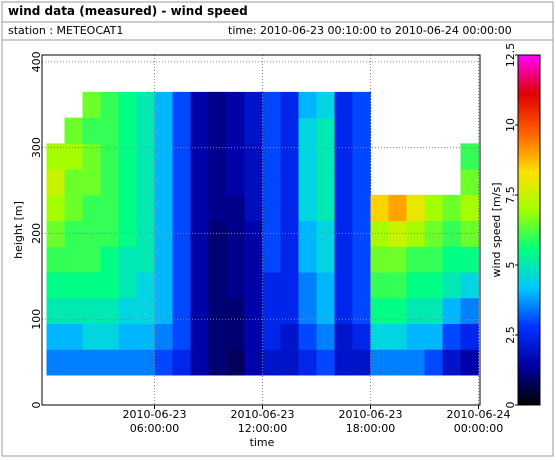 The height and width of the screenshot is (460, 556). What do you see at coordinates (36, 233) in the screenshot?
I see `y-tick-label: 200` at bounding box center [36, 233].